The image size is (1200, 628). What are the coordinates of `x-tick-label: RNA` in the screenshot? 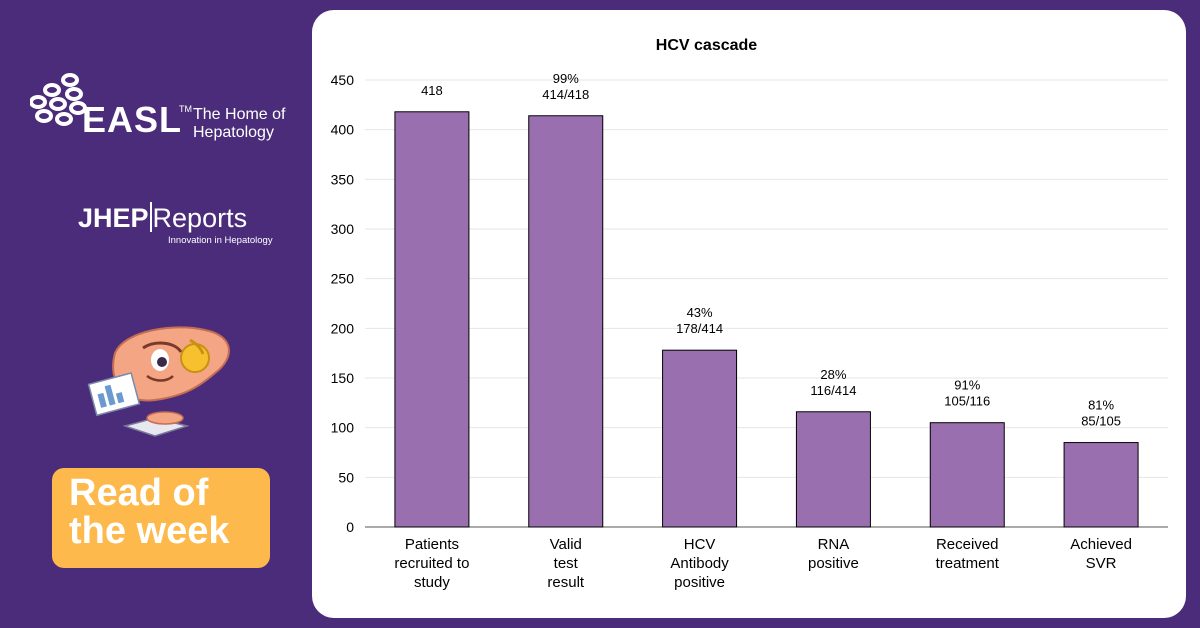 It's located at (834, 544).